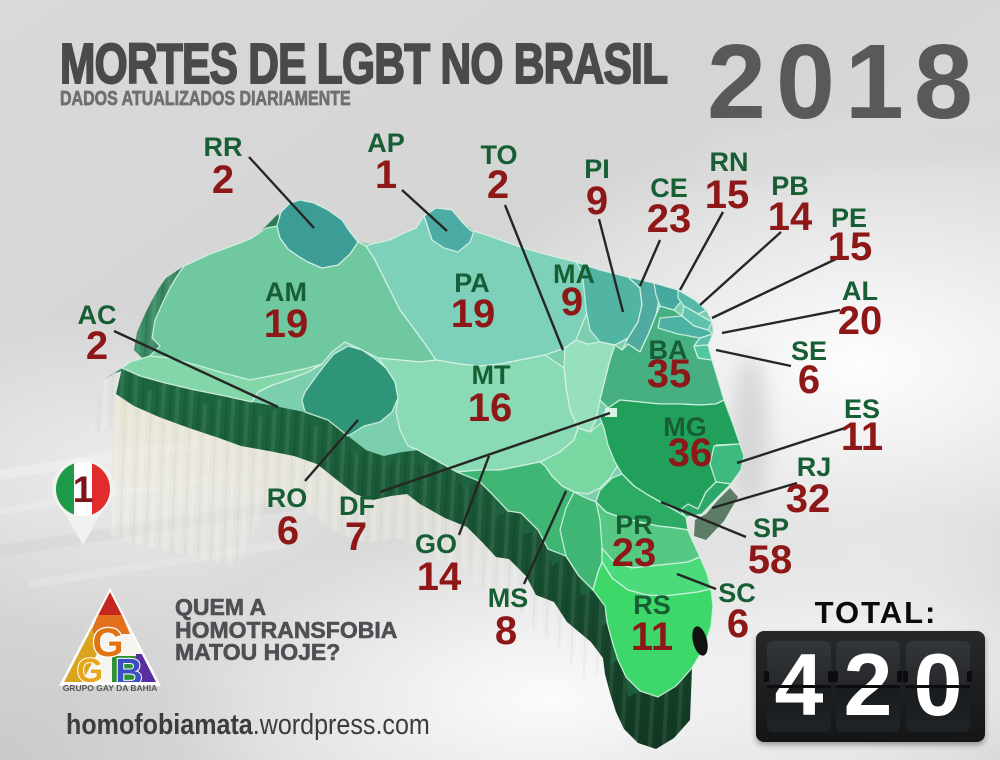  Describe the element at coordinates (110, 688) in the screenshot. I see `svg-text: GRUPO GAY DA BAHIA` at that location.